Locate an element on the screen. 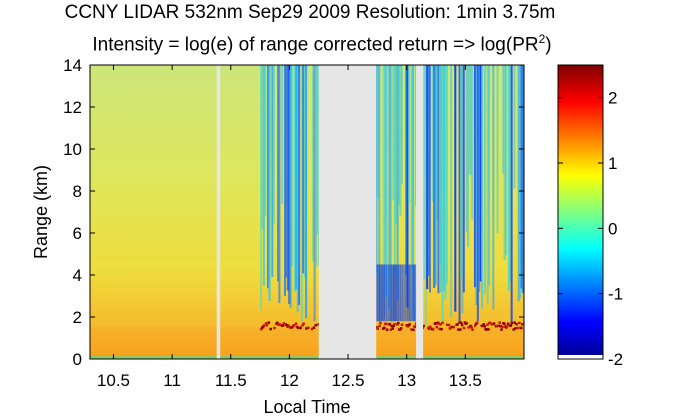  colorbar-tick-label: -2 is located at coordinates (615, 359).